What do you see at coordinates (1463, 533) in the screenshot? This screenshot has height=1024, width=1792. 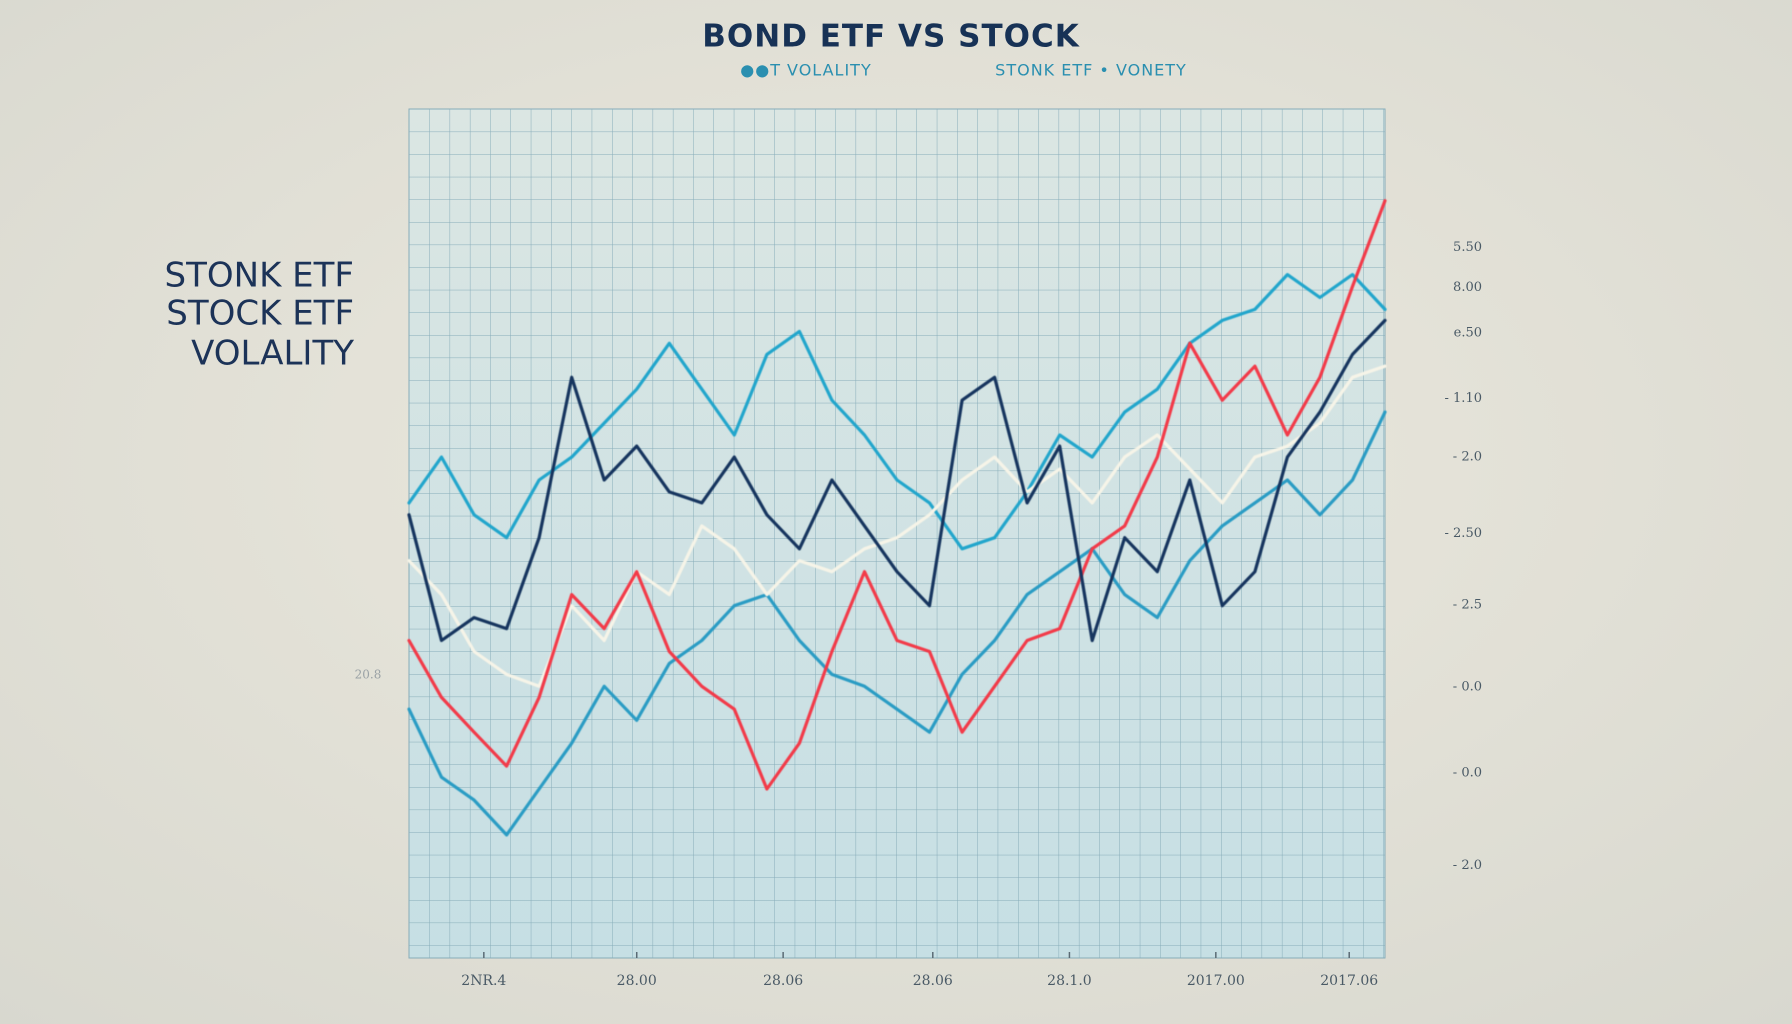 I see `y-tick-label: - 2.50` at bounding box center [1463, 533].